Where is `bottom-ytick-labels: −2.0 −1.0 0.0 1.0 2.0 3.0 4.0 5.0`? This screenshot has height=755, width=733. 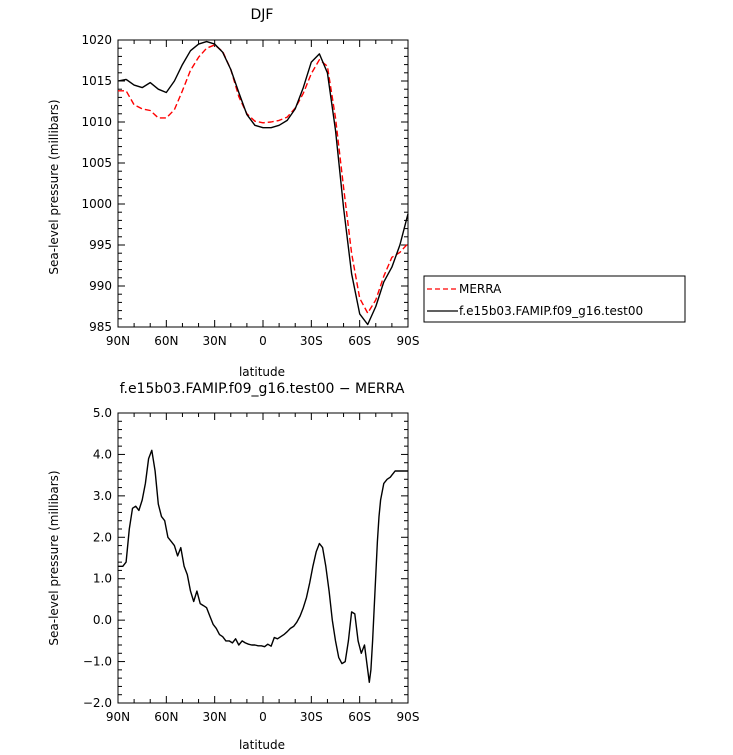
bottom-ytick-labels: −2.0 −1.0 0.0 1.0 2.0 3.0 4.0 5.0 is located at coordinates (97, 558).